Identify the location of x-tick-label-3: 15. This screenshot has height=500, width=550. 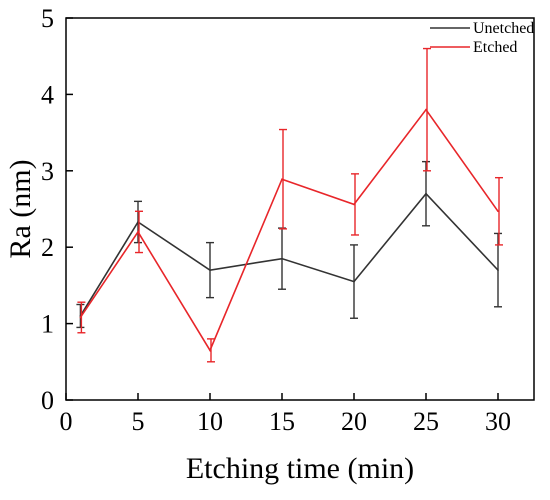
(282, 421).